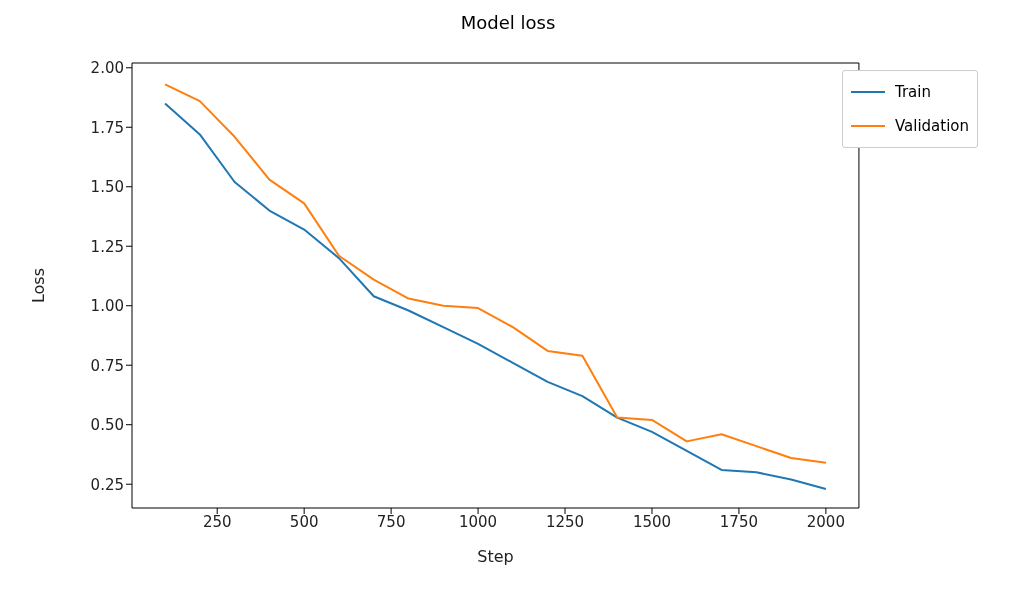  What do you see at coordinates (931, 126) in the screenshot?
I see `legend-label: Validation` at bounding box center [931, 126].